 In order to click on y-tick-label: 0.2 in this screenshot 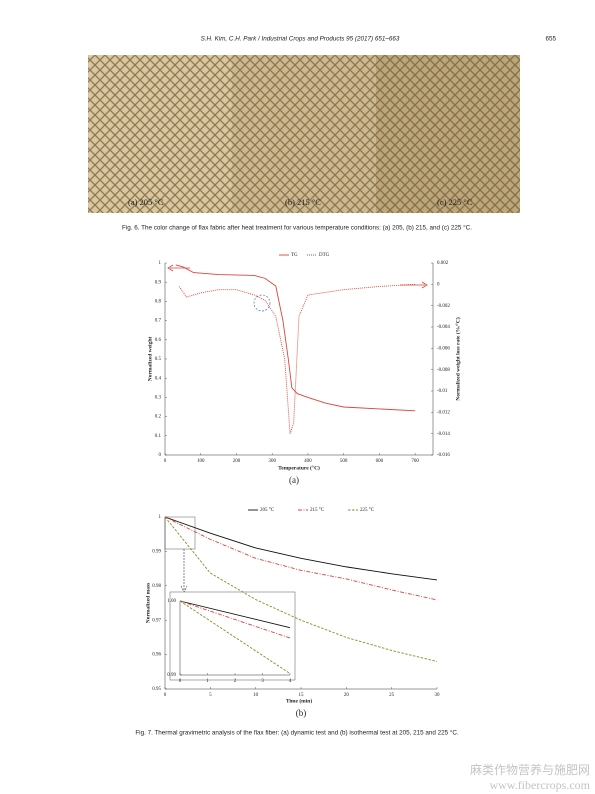, I will do `click(158, 417)`.